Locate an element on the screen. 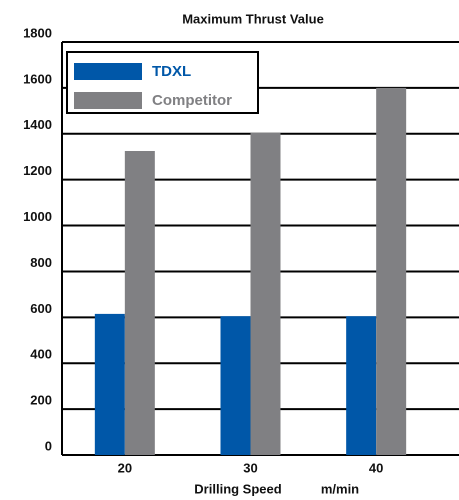  y-tick-label: 1400 is located at coordinates (37, 124).